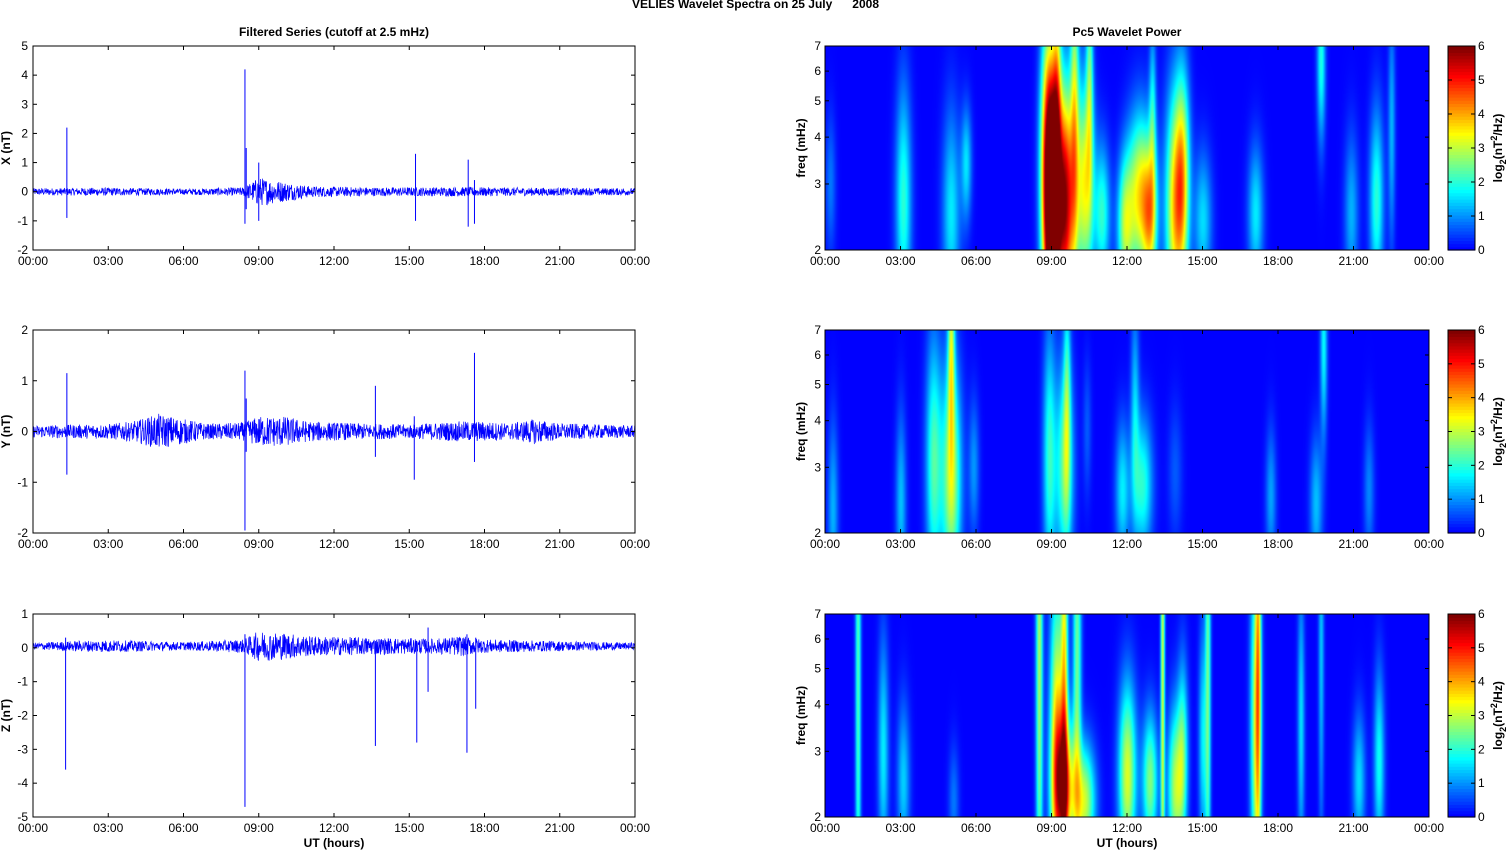 Image resolution: width=1511 pixels, height=851 pixels. What do you see at coordinates (22, 716) in the screenshot?
I see `y-tick-label: -2` at bounding box center [22, 716].